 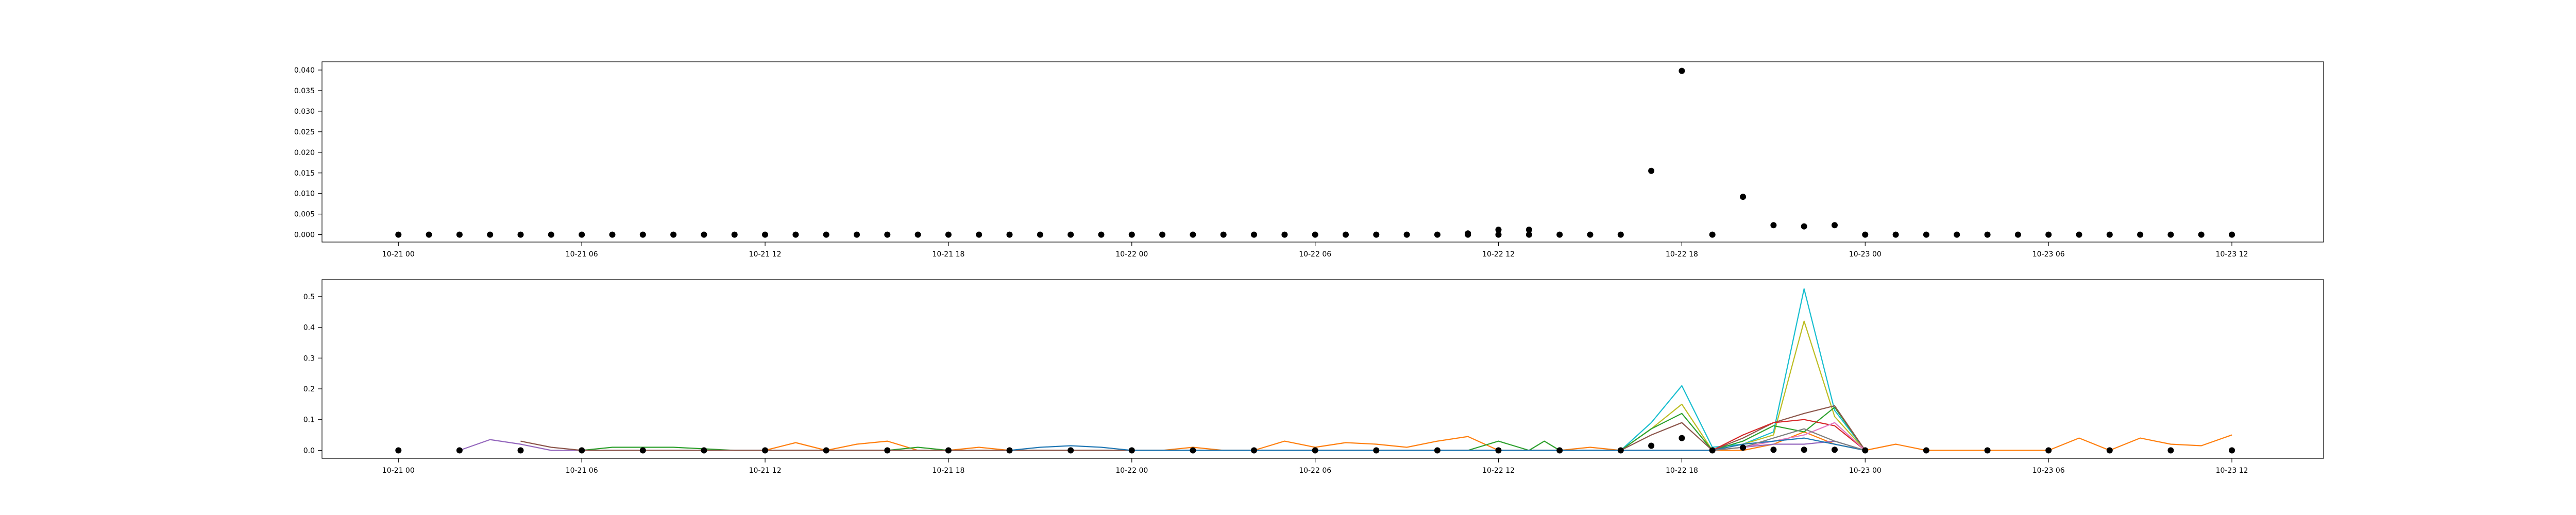 What do you see at coordinates (305, 112) in the screenshot?
I see `y-tick-label: 0.030` at bounding box center [305, 112].